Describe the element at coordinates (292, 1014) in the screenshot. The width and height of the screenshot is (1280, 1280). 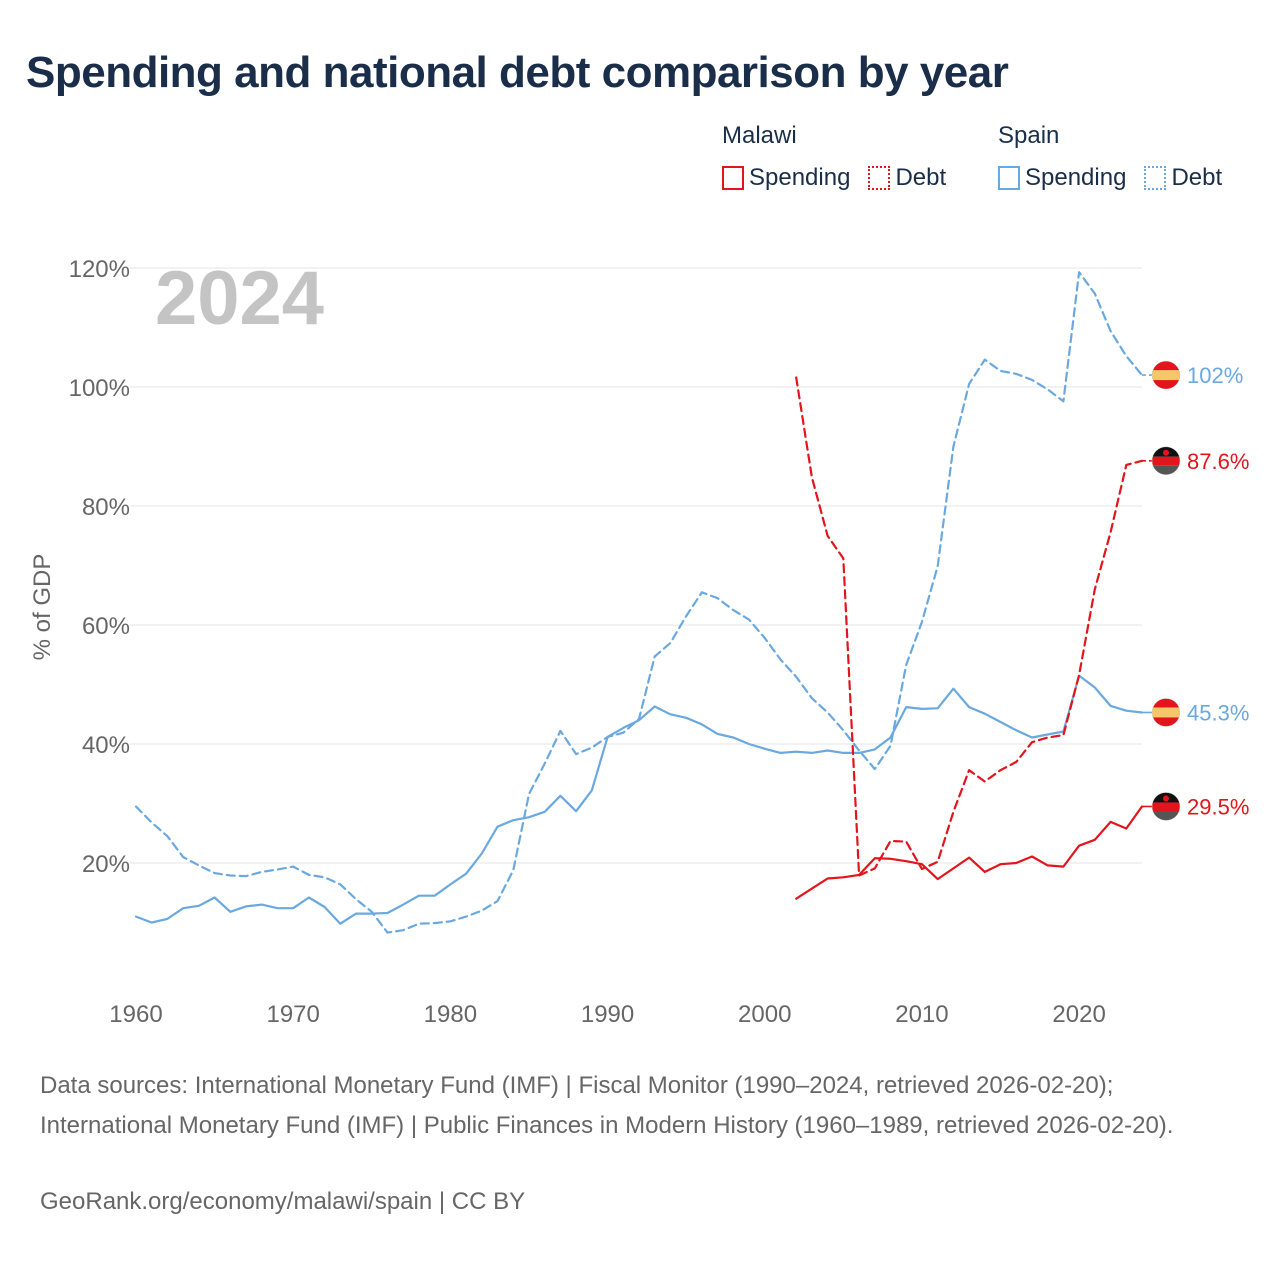
I see `x-tick-label: 1970` at that location.